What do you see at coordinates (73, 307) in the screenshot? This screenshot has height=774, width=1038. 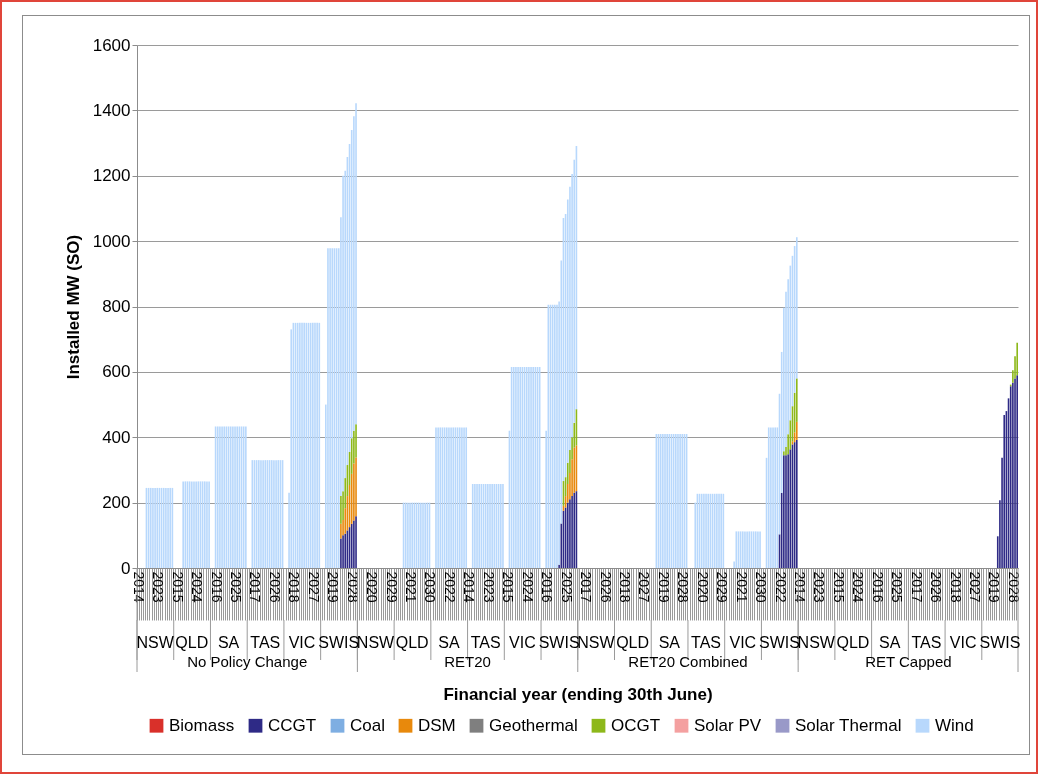 I see `y-axis-title: Installed MW (SO)` at bounding box center [73, 307].